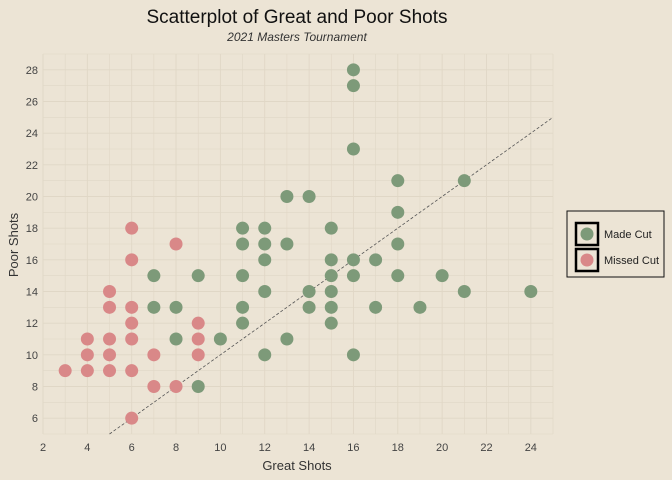  I want to click on y-tick-label: 8, so click(35, 388).